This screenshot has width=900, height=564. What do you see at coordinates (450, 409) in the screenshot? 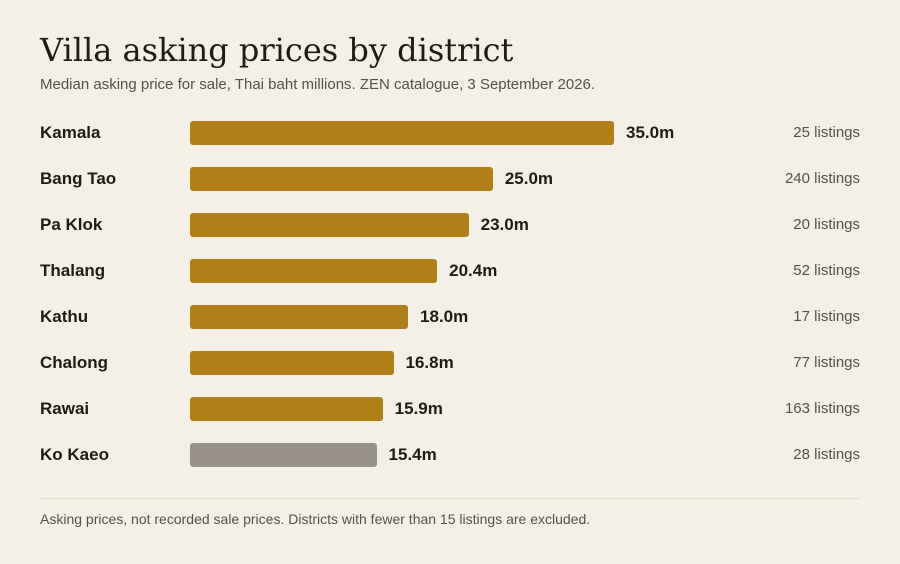
I see `bar-row: Rawai 15.9m 163 listings` at bounding box center [450, 409].